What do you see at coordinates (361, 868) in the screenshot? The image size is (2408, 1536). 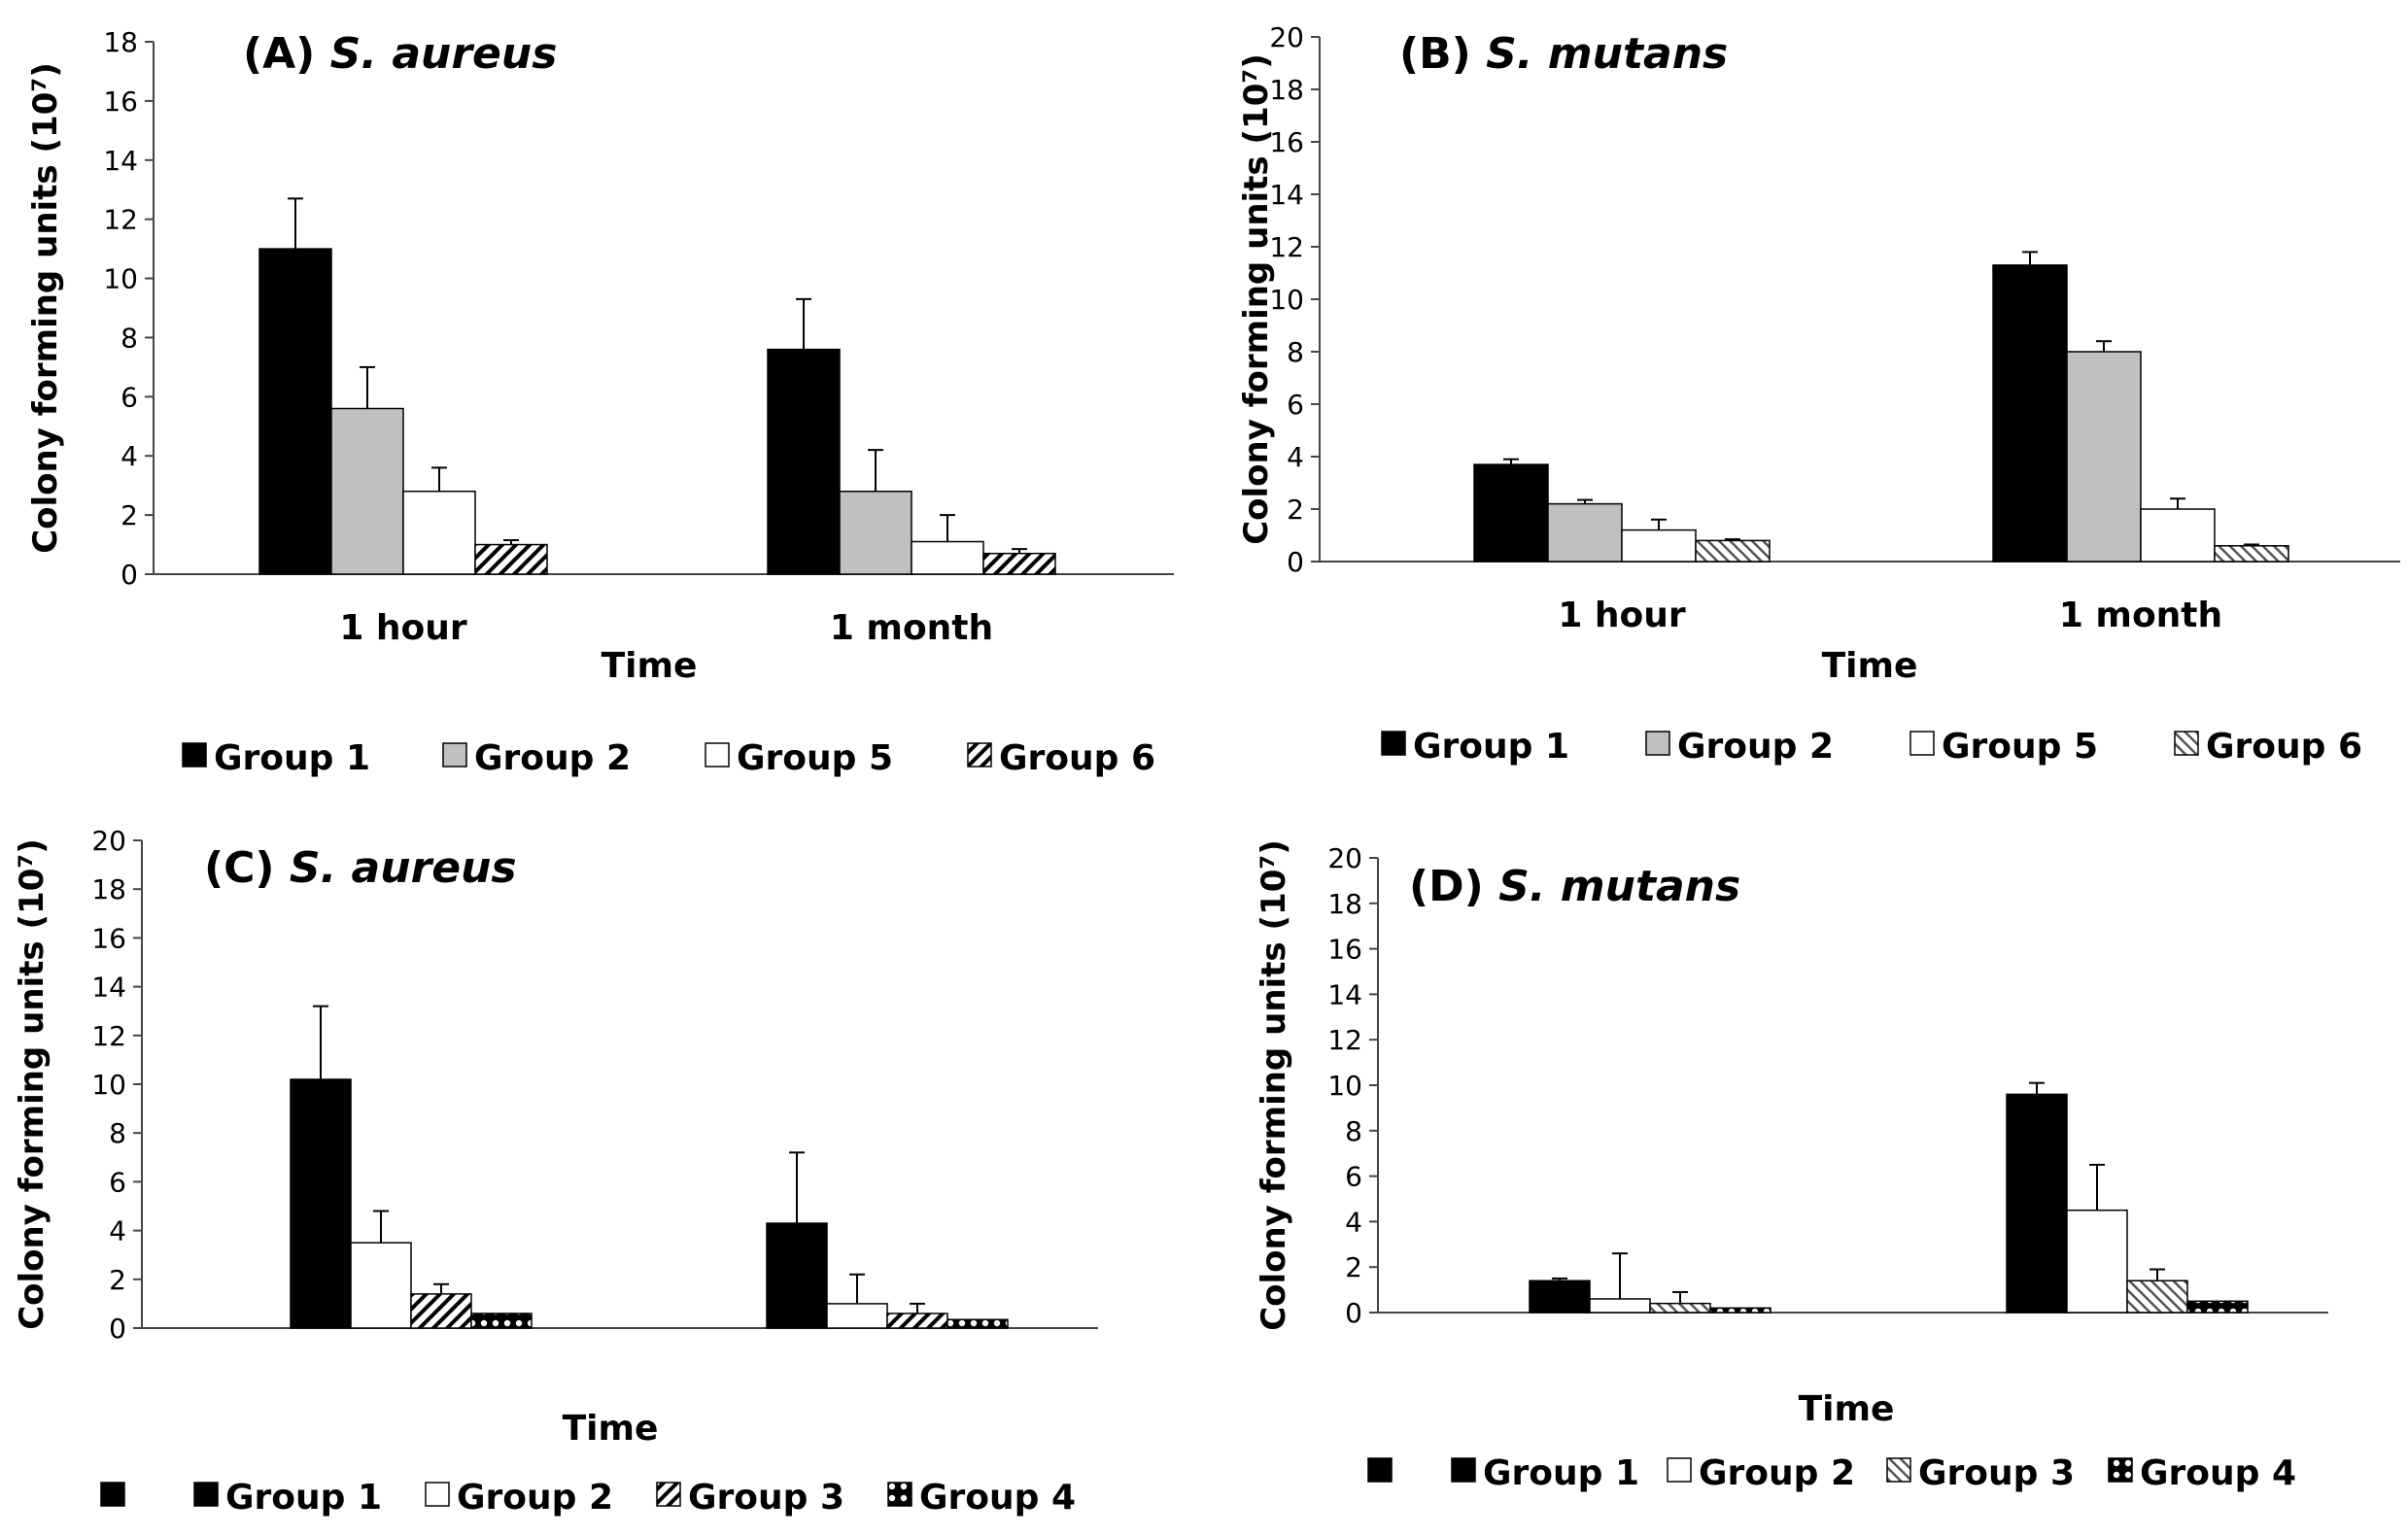 I see `chart-title: (C) S. aureus` at bounding box center [361, 868].